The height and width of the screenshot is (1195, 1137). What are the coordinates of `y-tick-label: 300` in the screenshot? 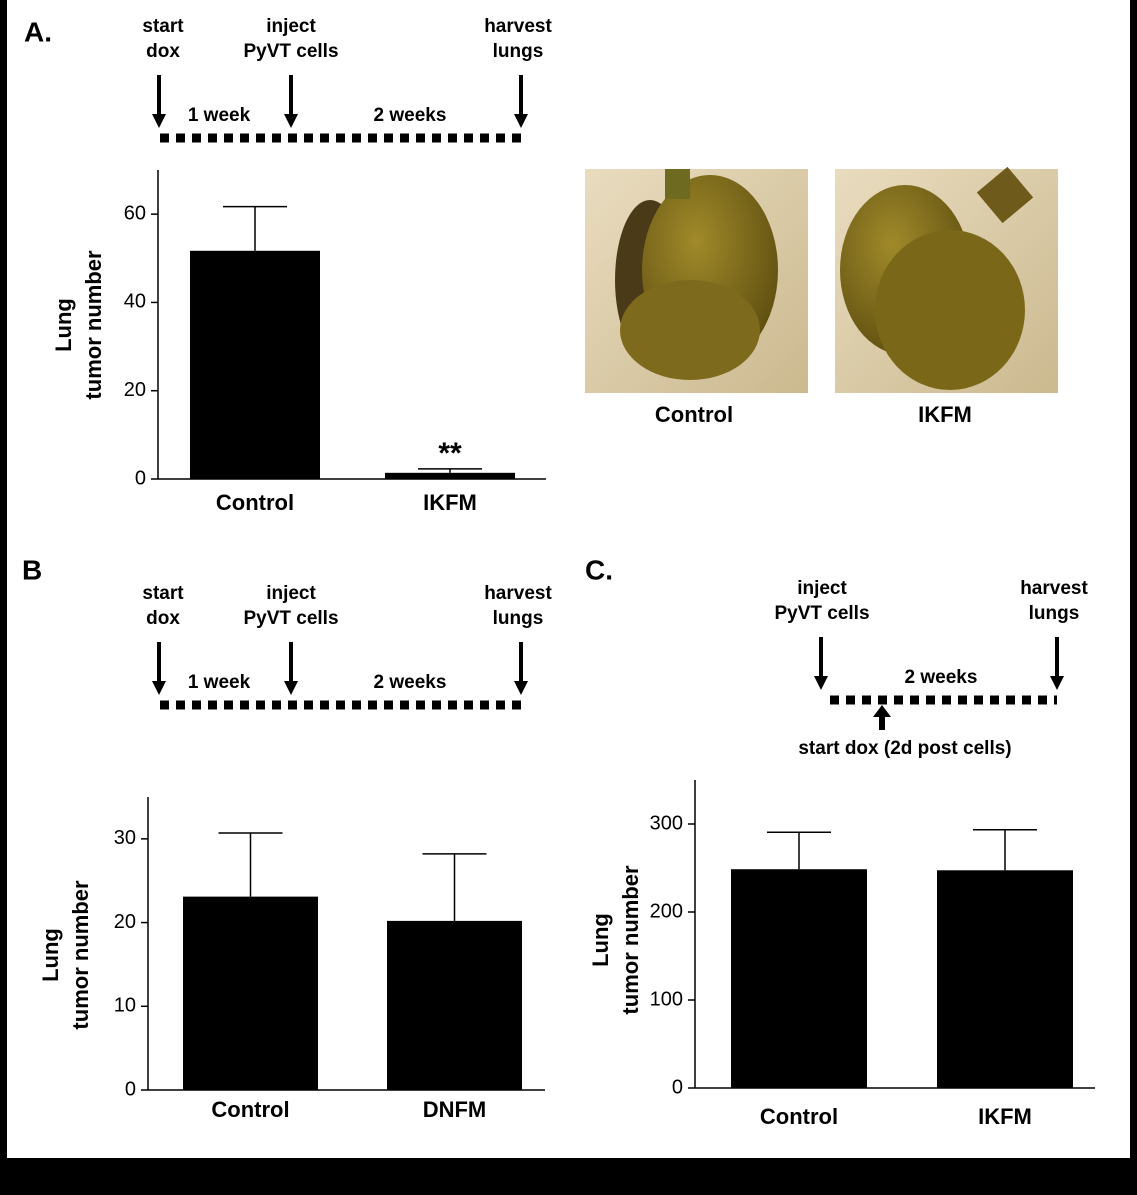 It's located at (666, 823).